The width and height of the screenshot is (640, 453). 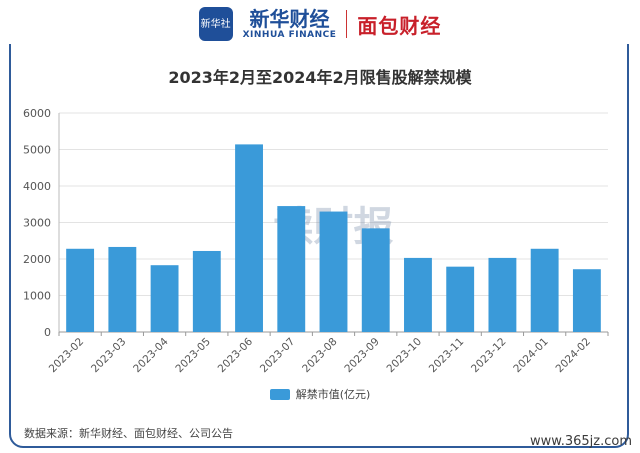 I want to click on legend-label: 解禁市值(亿元), so click(x=333, y=394).